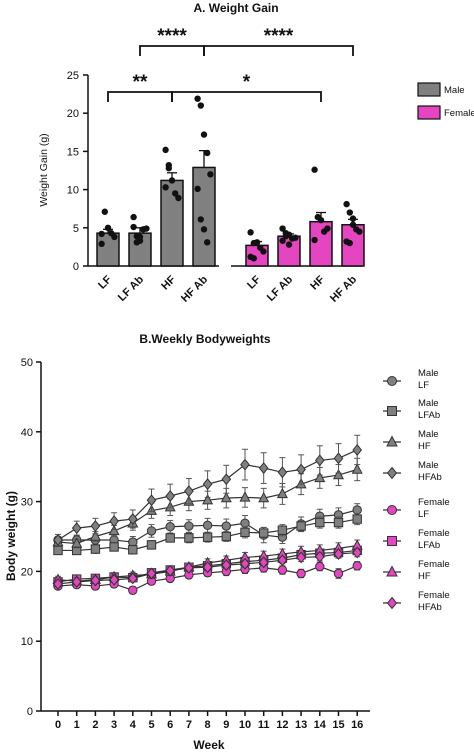  I want to click on x-category-label: LF Ab, so click(131, 288).